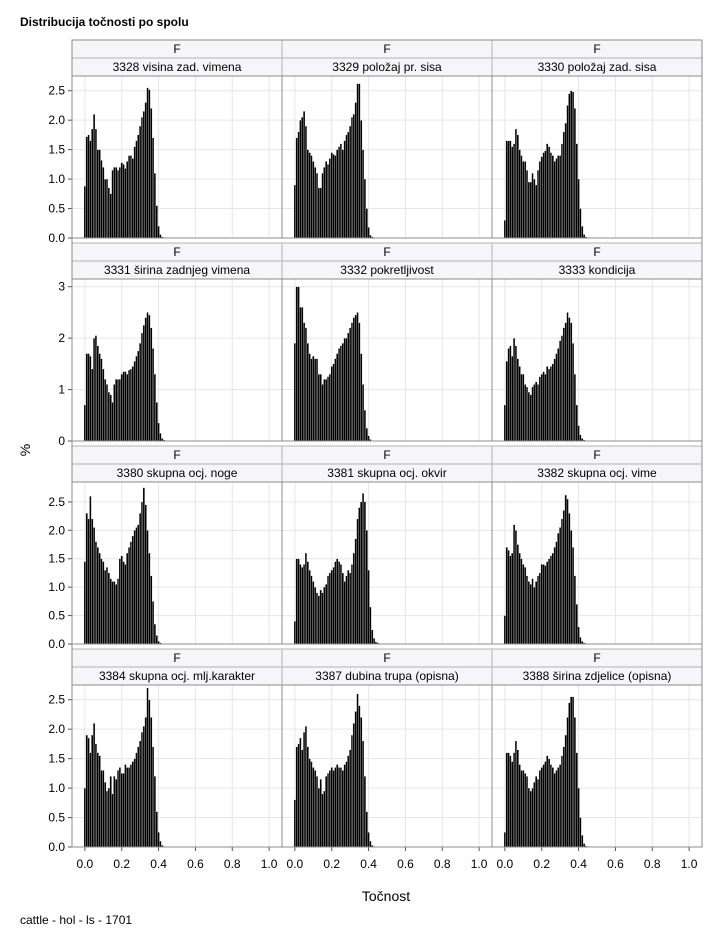  What do you see at coordinates (177, 67) in the screenshot?
I see `panel-trait-label: 3328 visina zad. vimena` at bounding box center [177, 67].